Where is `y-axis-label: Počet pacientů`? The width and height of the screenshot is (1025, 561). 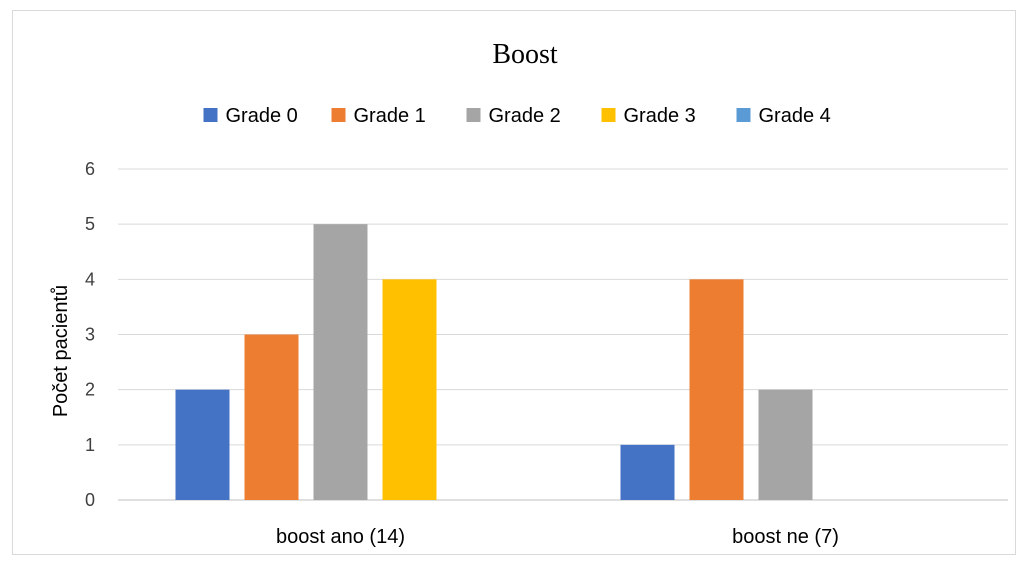
y-axis-label: Počet pacientů is located at coordinates (61, 351).